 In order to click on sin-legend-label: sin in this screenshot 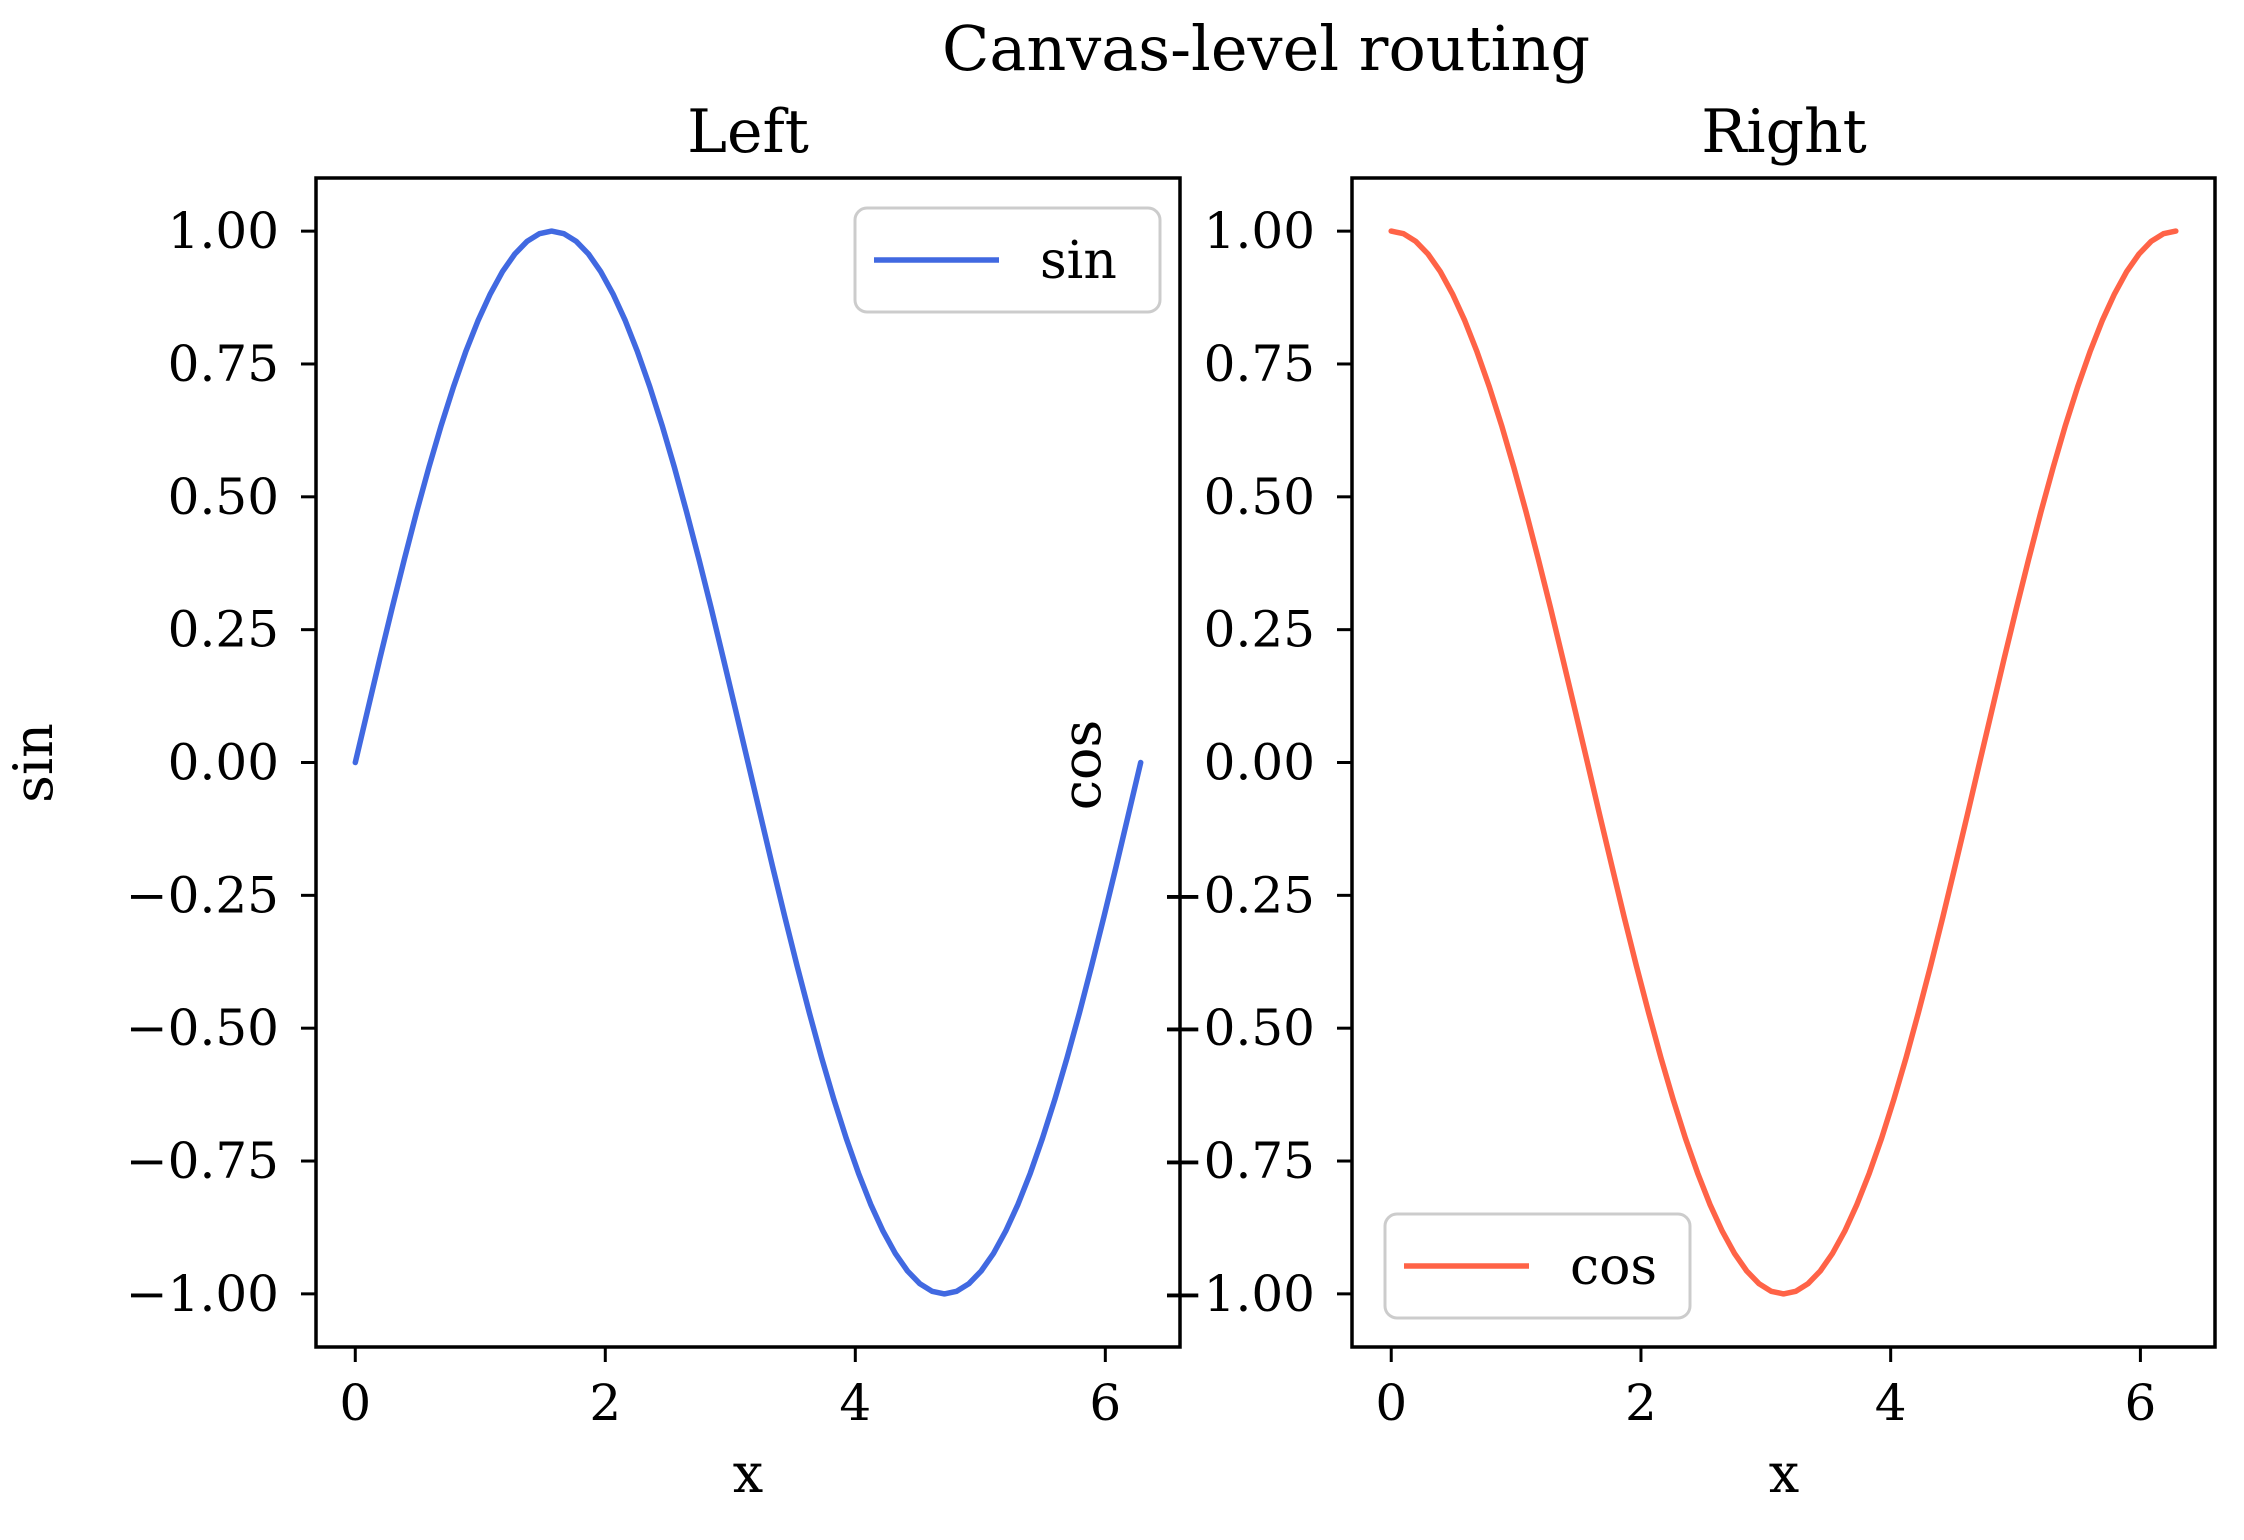, I will do `click(1078, 261)`.